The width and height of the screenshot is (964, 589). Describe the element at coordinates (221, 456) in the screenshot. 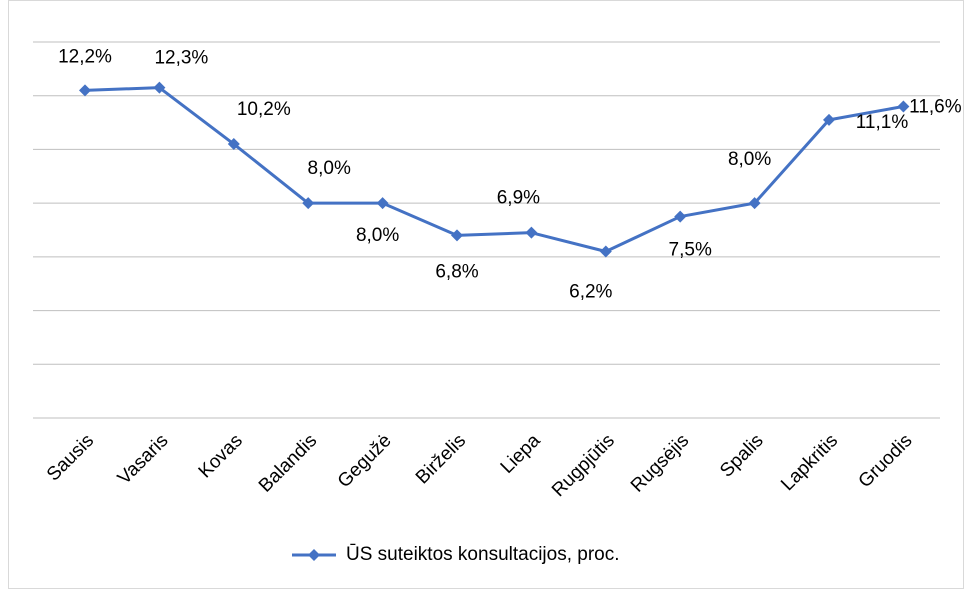

I see `x-tick-label: Kovas` at that location.